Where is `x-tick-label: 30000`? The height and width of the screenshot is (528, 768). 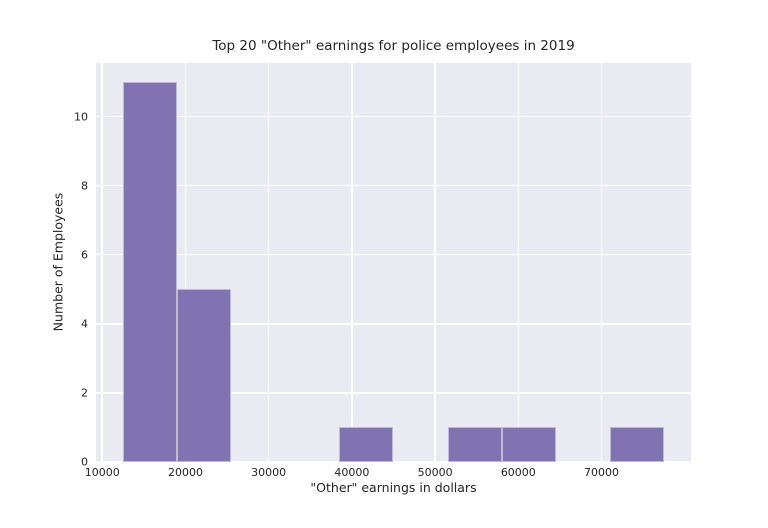 x-tick-label: 30000 is located at coordinates (269, 472).